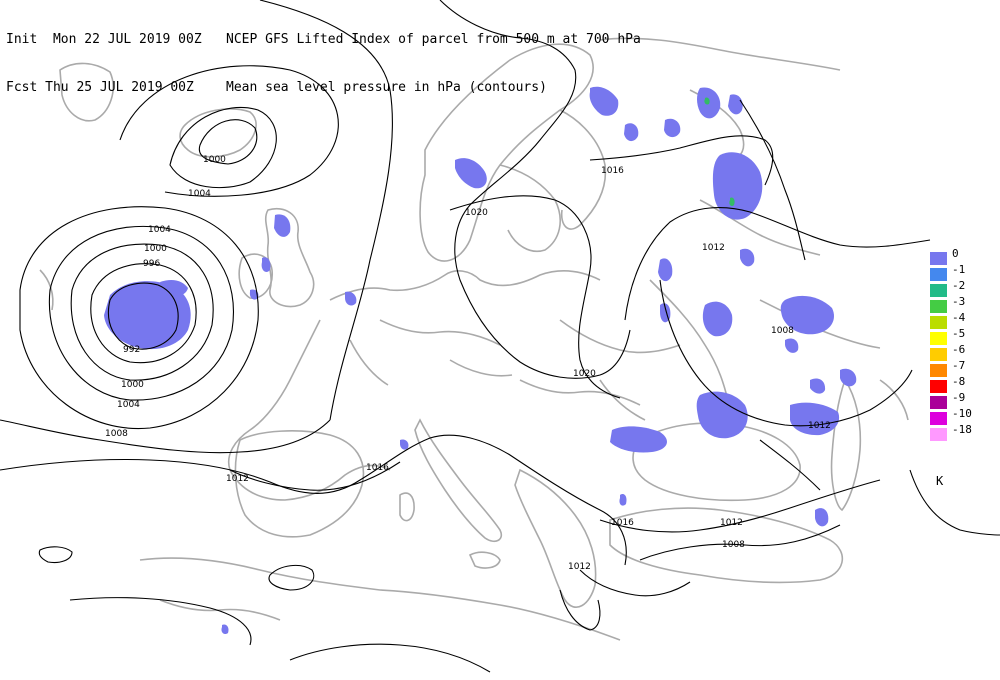 The image size is (1000, 680). Describe the element at coordinates (962, 413) in the screenshot. I see `legend-label: -10` at that location.